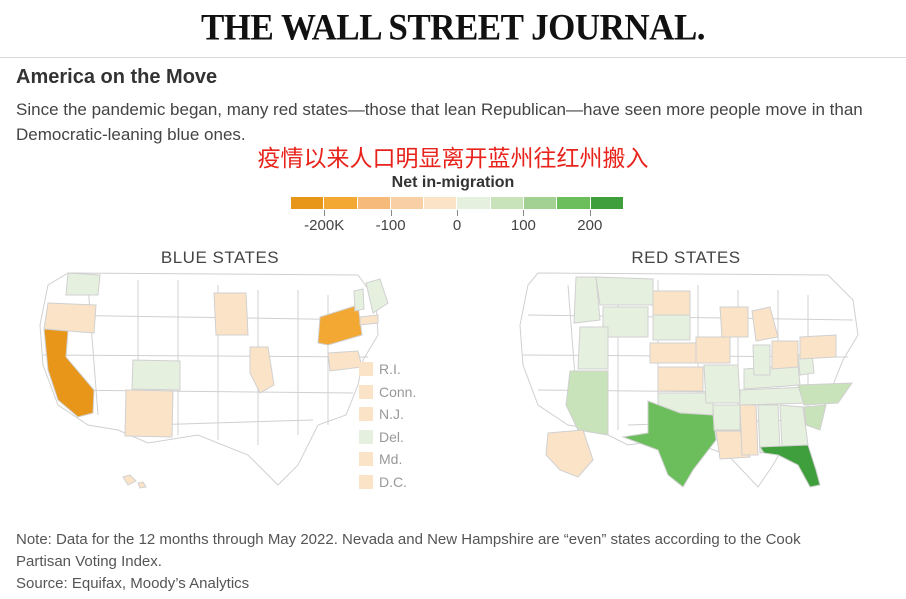 Image resolution: width=906 pixels, height=599 pixels. I want to click on state-pennsylvania, so click(818, 347).